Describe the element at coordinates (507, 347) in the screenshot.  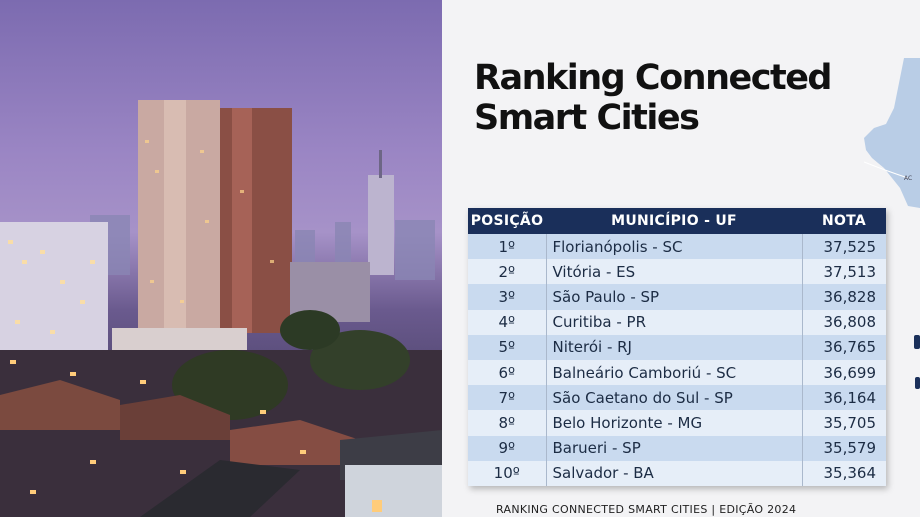
I see `cell-posicao: 5º` at that location.